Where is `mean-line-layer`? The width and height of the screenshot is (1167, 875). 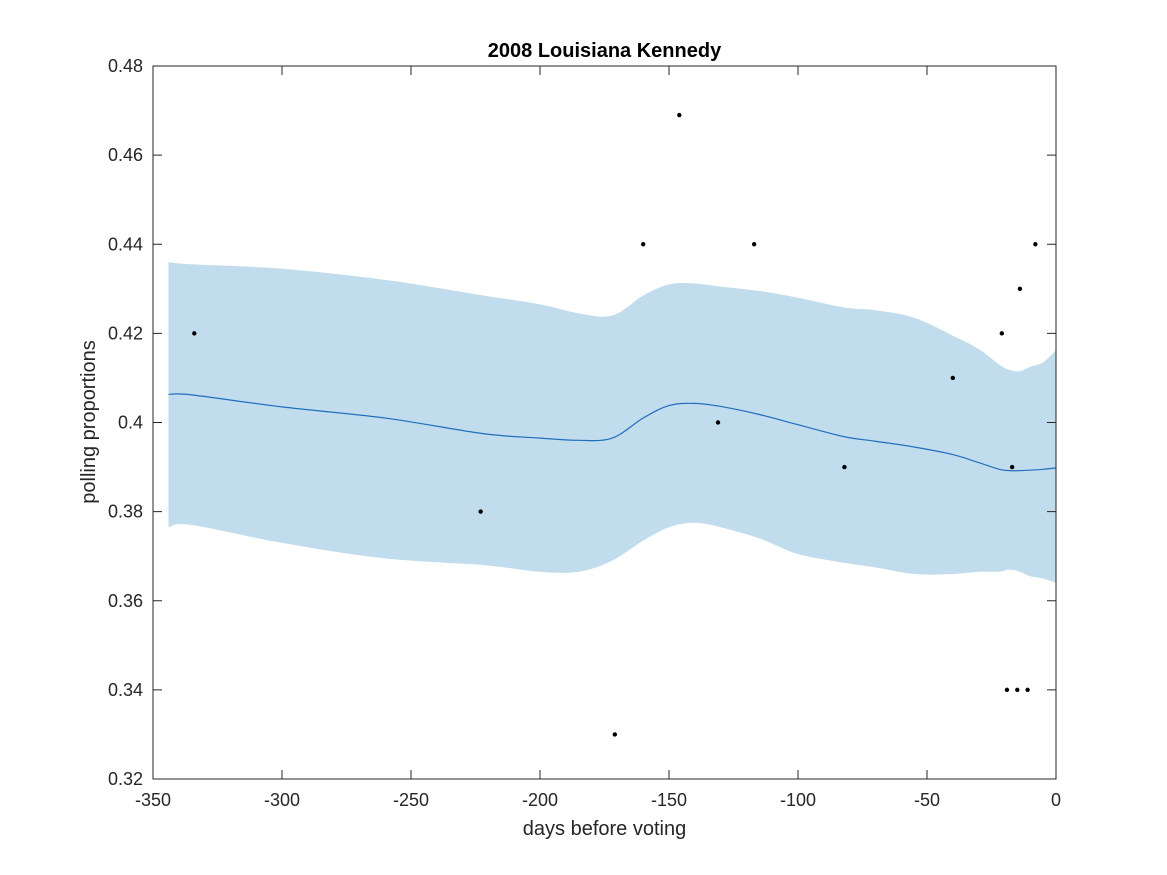 mean-line-layer is located at coordinates (612, 432).